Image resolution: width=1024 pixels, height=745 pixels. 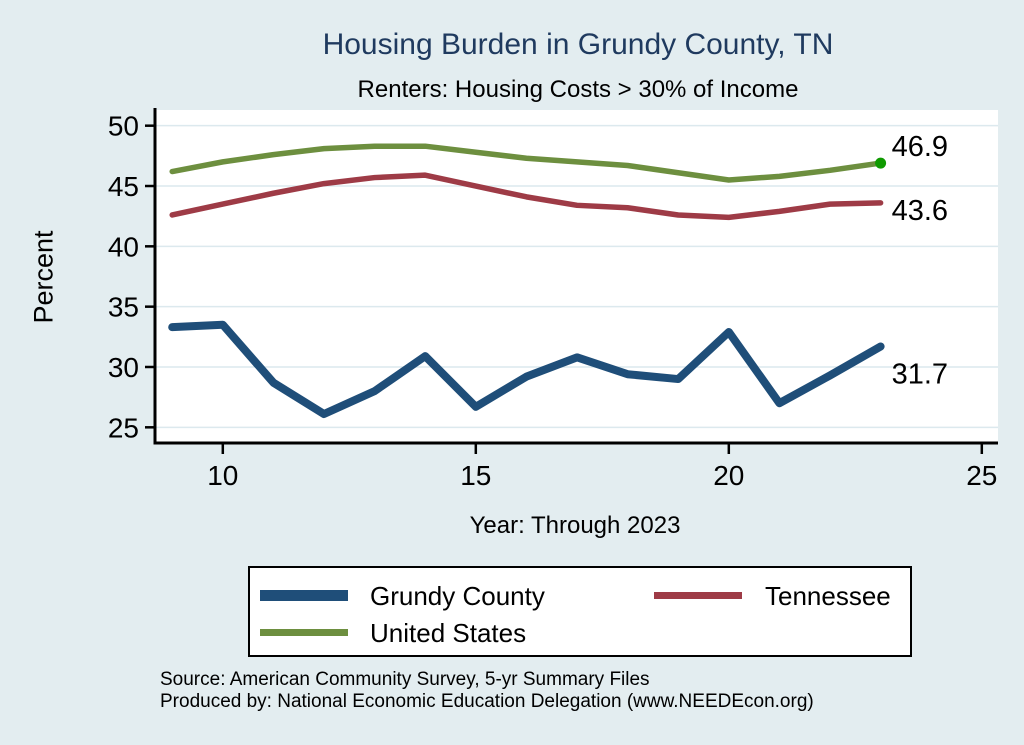 What do you see at coordinates (920, 147) in the screenshot?
I see `series-end-label: 46.9` at bounding box center [920, 147].